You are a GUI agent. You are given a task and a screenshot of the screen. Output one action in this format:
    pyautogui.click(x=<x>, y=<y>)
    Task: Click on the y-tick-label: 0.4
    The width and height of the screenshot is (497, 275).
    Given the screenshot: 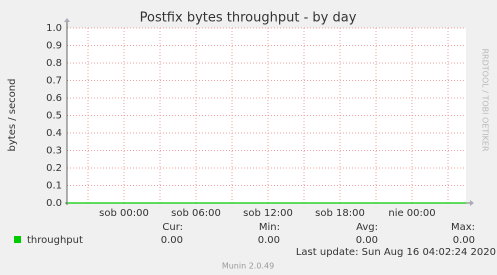 What is the action you would take?
    pyautogui.click(x=54, y=133)
    